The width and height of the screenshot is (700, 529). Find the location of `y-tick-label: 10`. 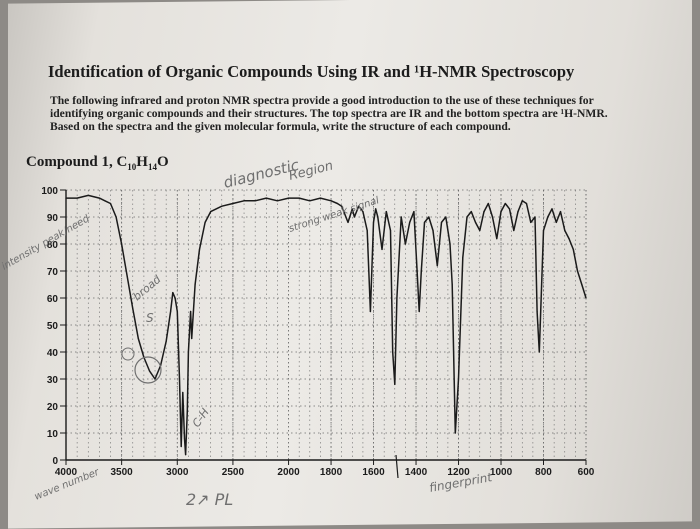

y-tick-label: 10 is located at coordinates (53, 434).